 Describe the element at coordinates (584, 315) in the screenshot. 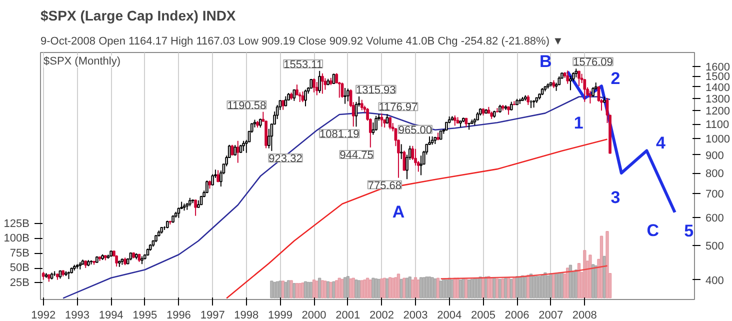

I see `x-tick-label: 2008` at that location.